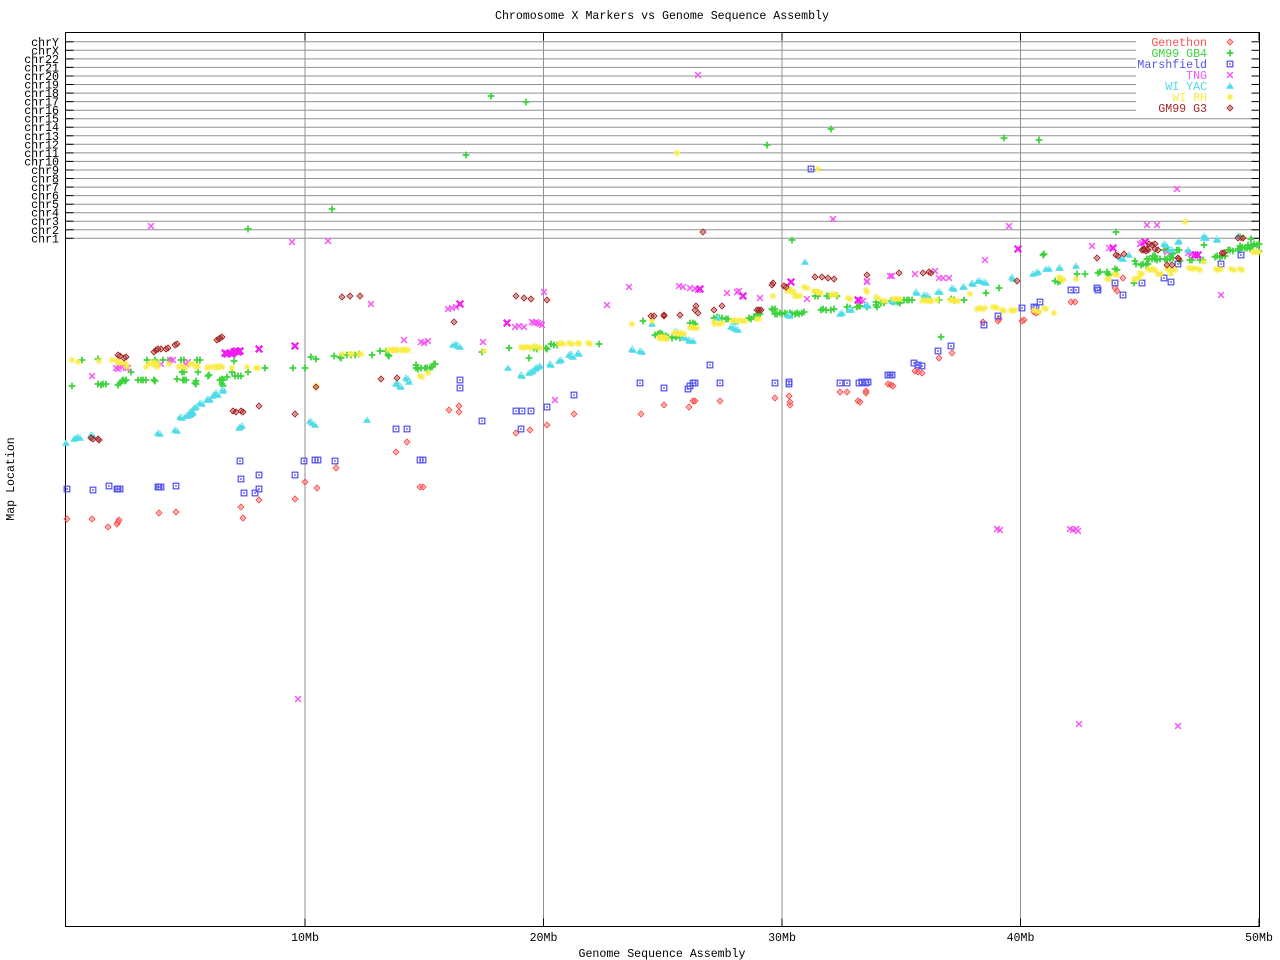  What do you see at coordinates (41, 68) in the screenshot?
I see `svg-text: chr21` at bounding box center [41, 68].